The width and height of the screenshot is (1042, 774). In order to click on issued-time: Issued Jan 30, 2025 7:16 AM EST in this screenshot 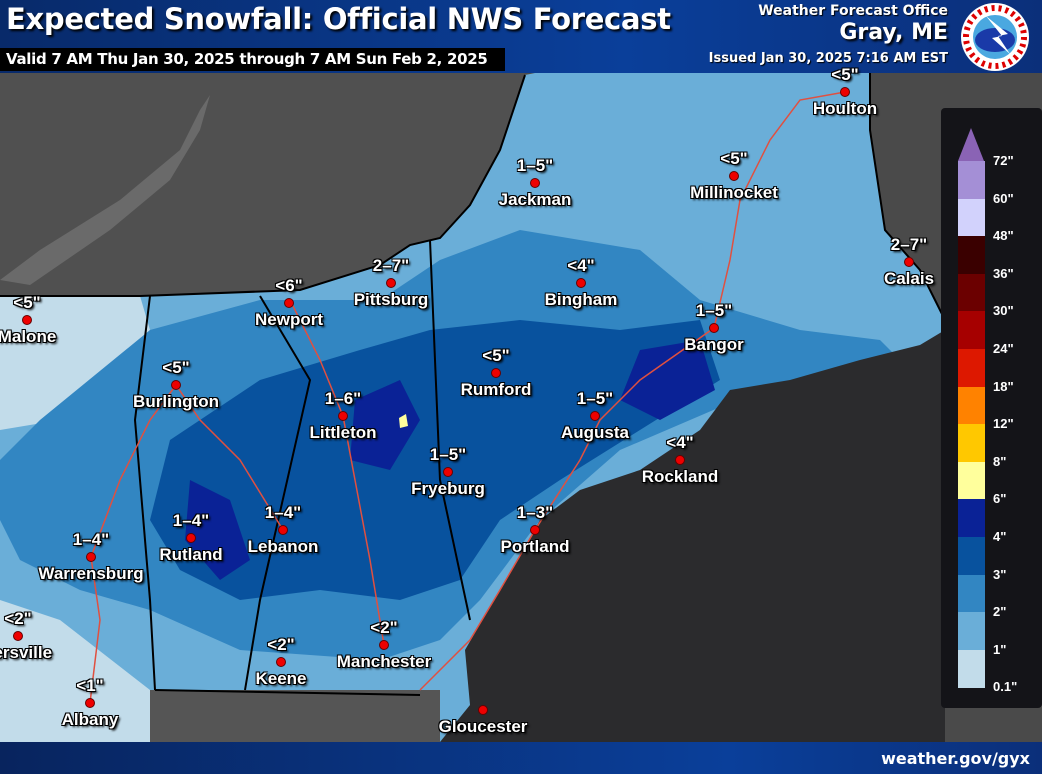, I will do `click(828, 58)`.